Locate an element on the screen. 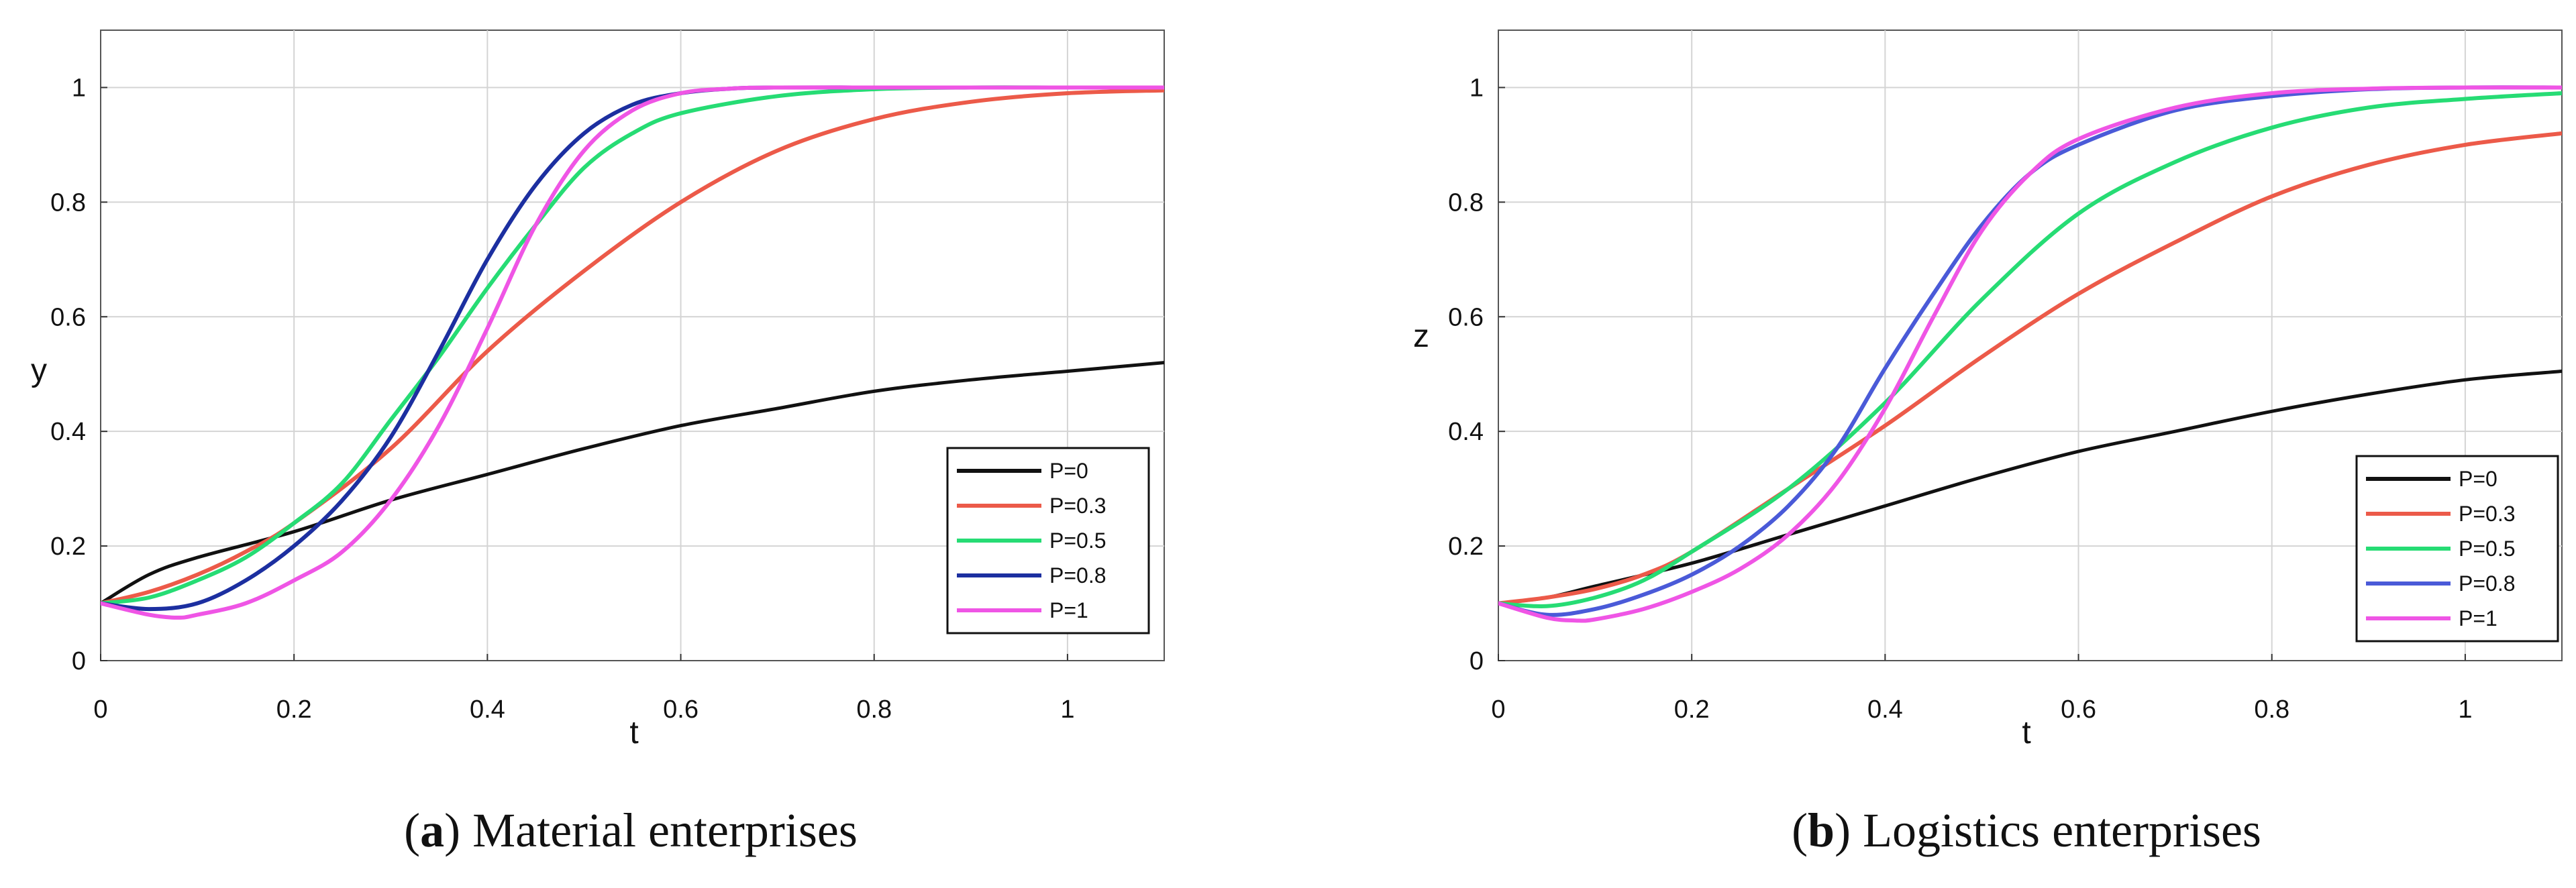  caption-letter-b: b is located at coordinates (1821, 830).